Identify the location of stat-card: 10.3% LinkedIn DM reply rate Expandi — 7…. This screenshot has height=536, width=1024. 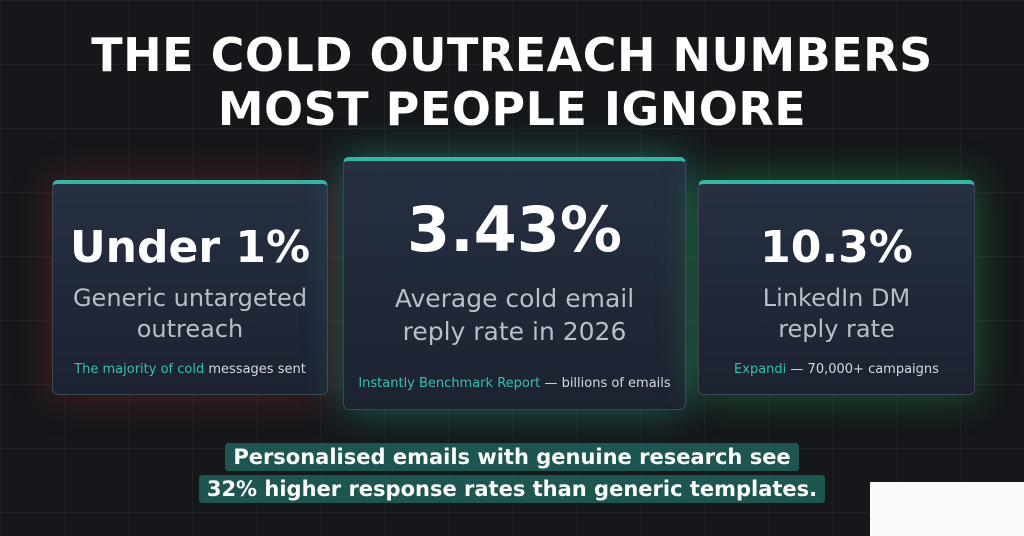
(836, 287).